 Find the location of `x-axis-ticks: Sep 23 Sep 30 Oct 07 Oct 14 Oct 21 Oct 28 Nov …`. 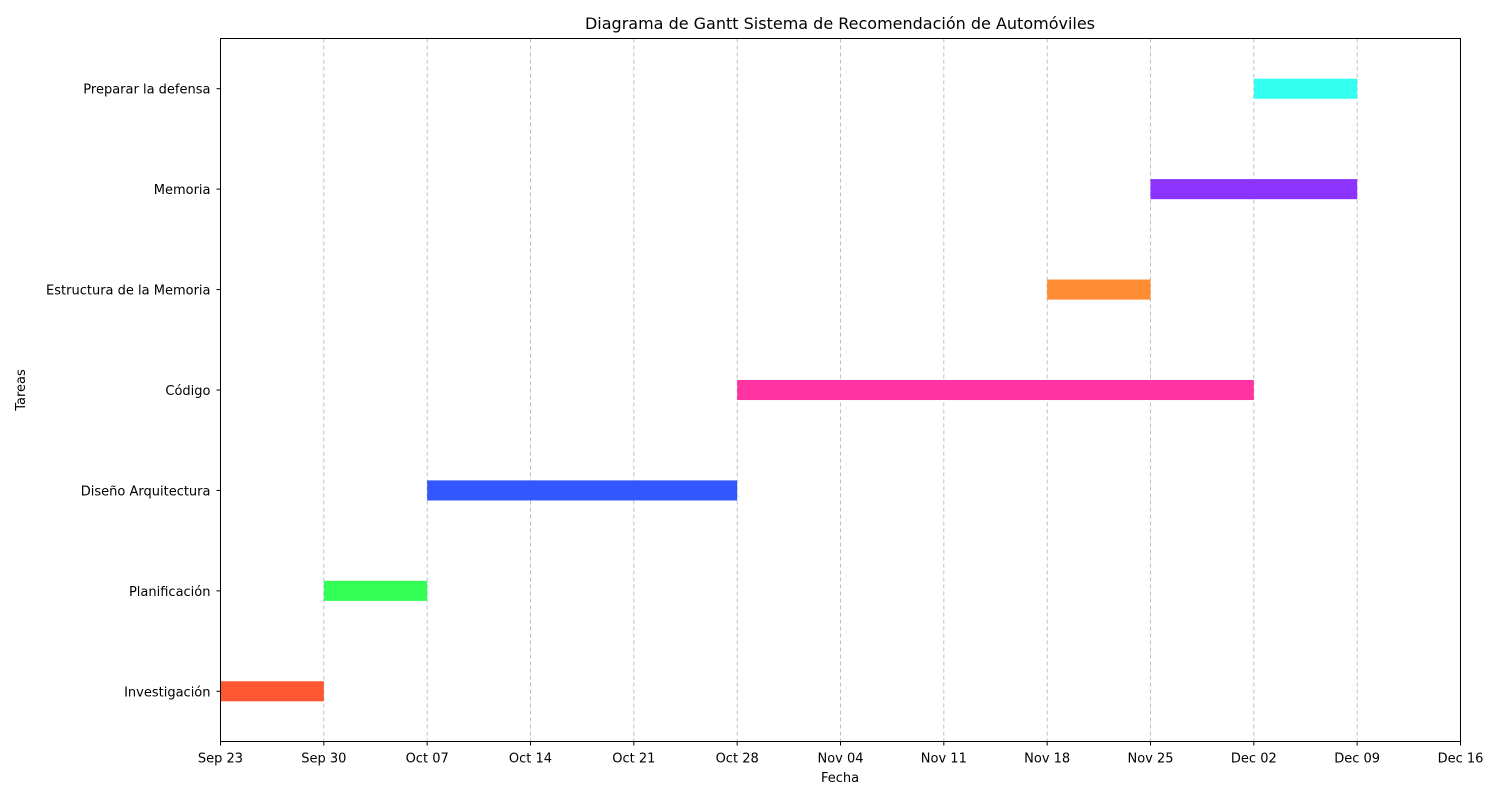

x-axis-ticks: Sep 23 Sep 30 Oct 07 Oct 14 Oct 21 Oct 28 Nov … is located at coordinates (841, 754).